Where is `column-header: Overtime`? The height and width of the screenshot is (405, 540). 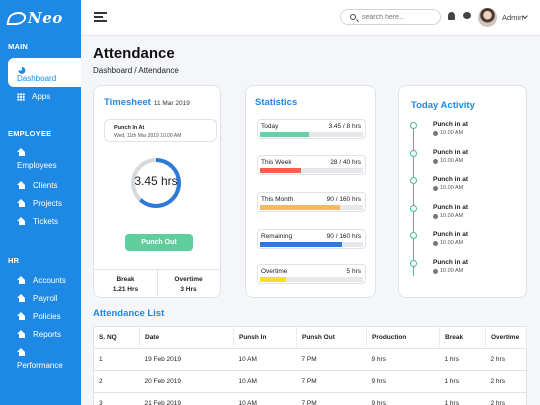 column-header: Overtime is located at coordinates (506, 337).